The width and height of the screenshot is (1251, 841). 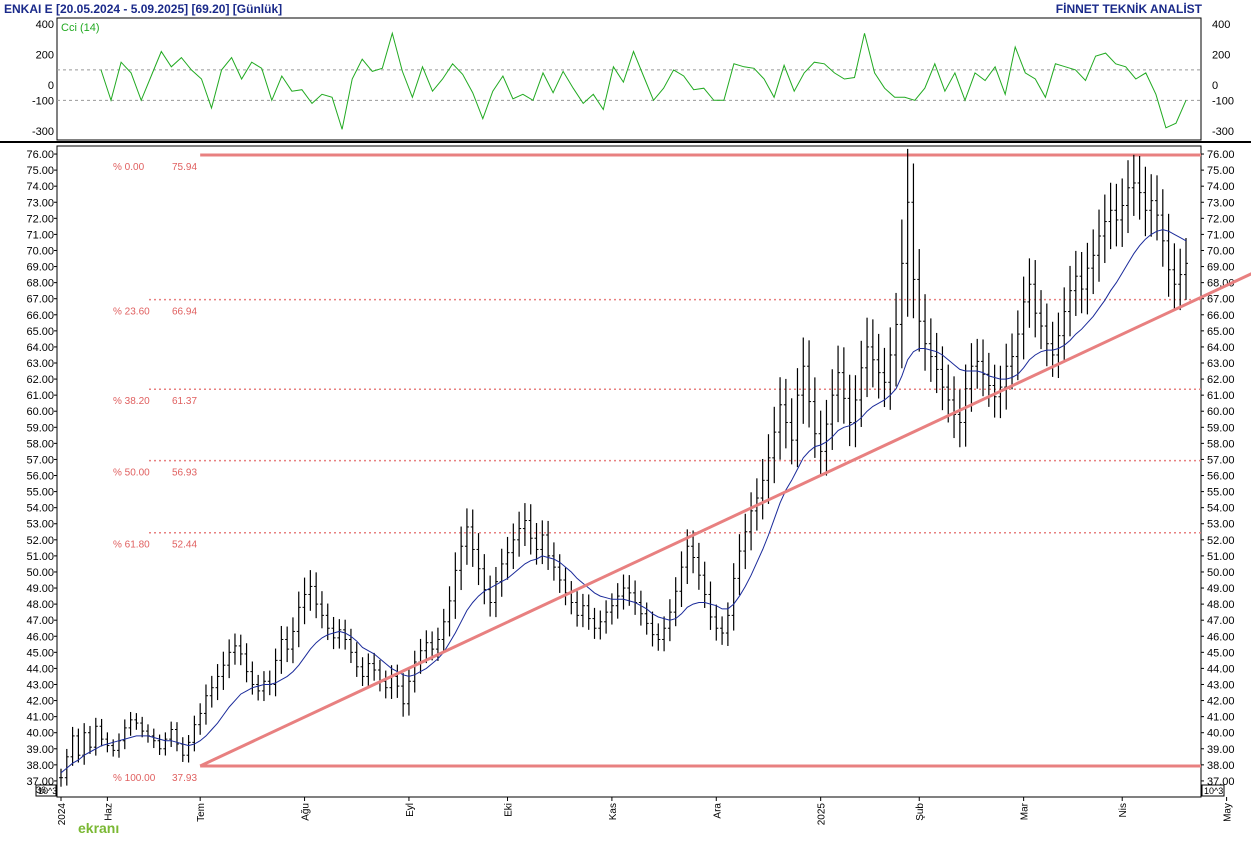 I want to click on fib-level-percent: % 61.80, so click(x=131, y=545).